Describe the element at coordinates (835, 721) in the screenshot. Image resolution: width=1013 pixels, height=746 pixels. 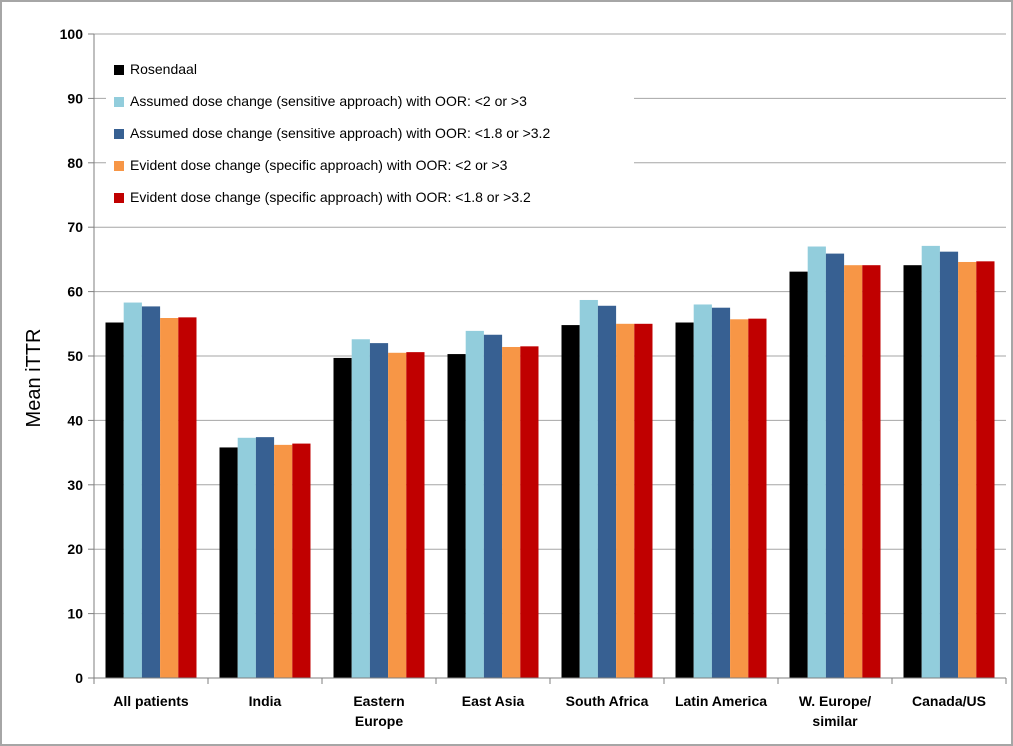
I see `x-category-label: similar` at that location.